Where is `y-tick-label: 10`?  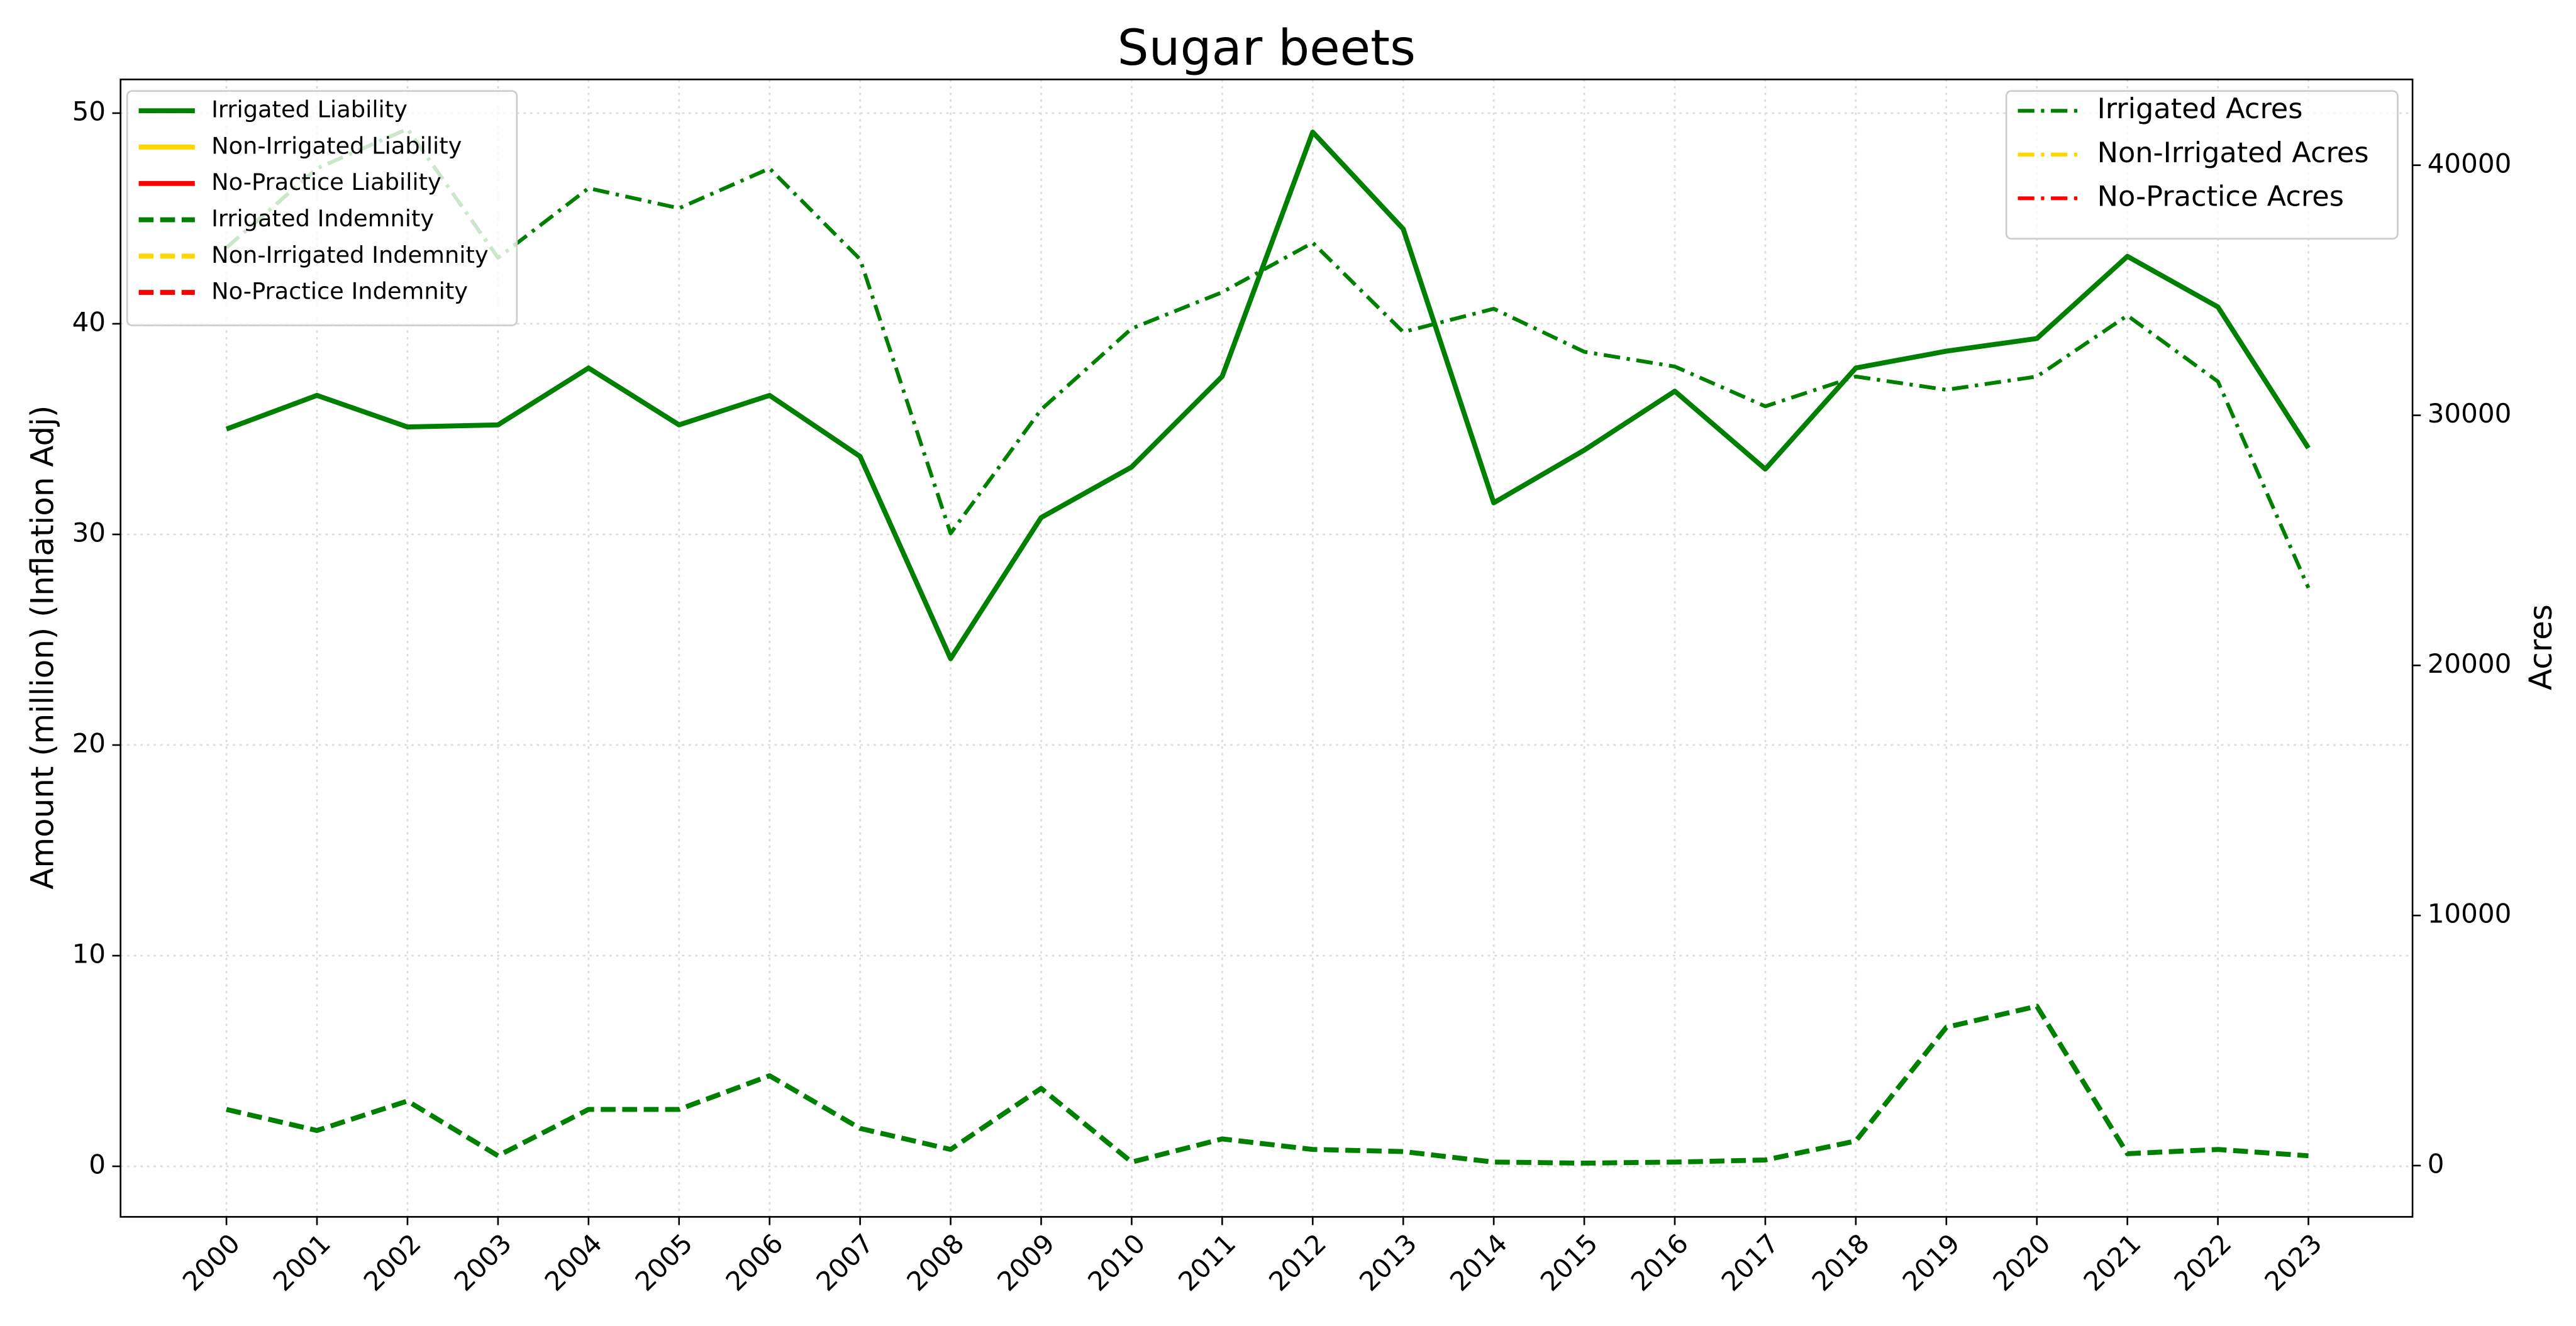 y-tick-label: 10 is located at coordinates (89, 953).